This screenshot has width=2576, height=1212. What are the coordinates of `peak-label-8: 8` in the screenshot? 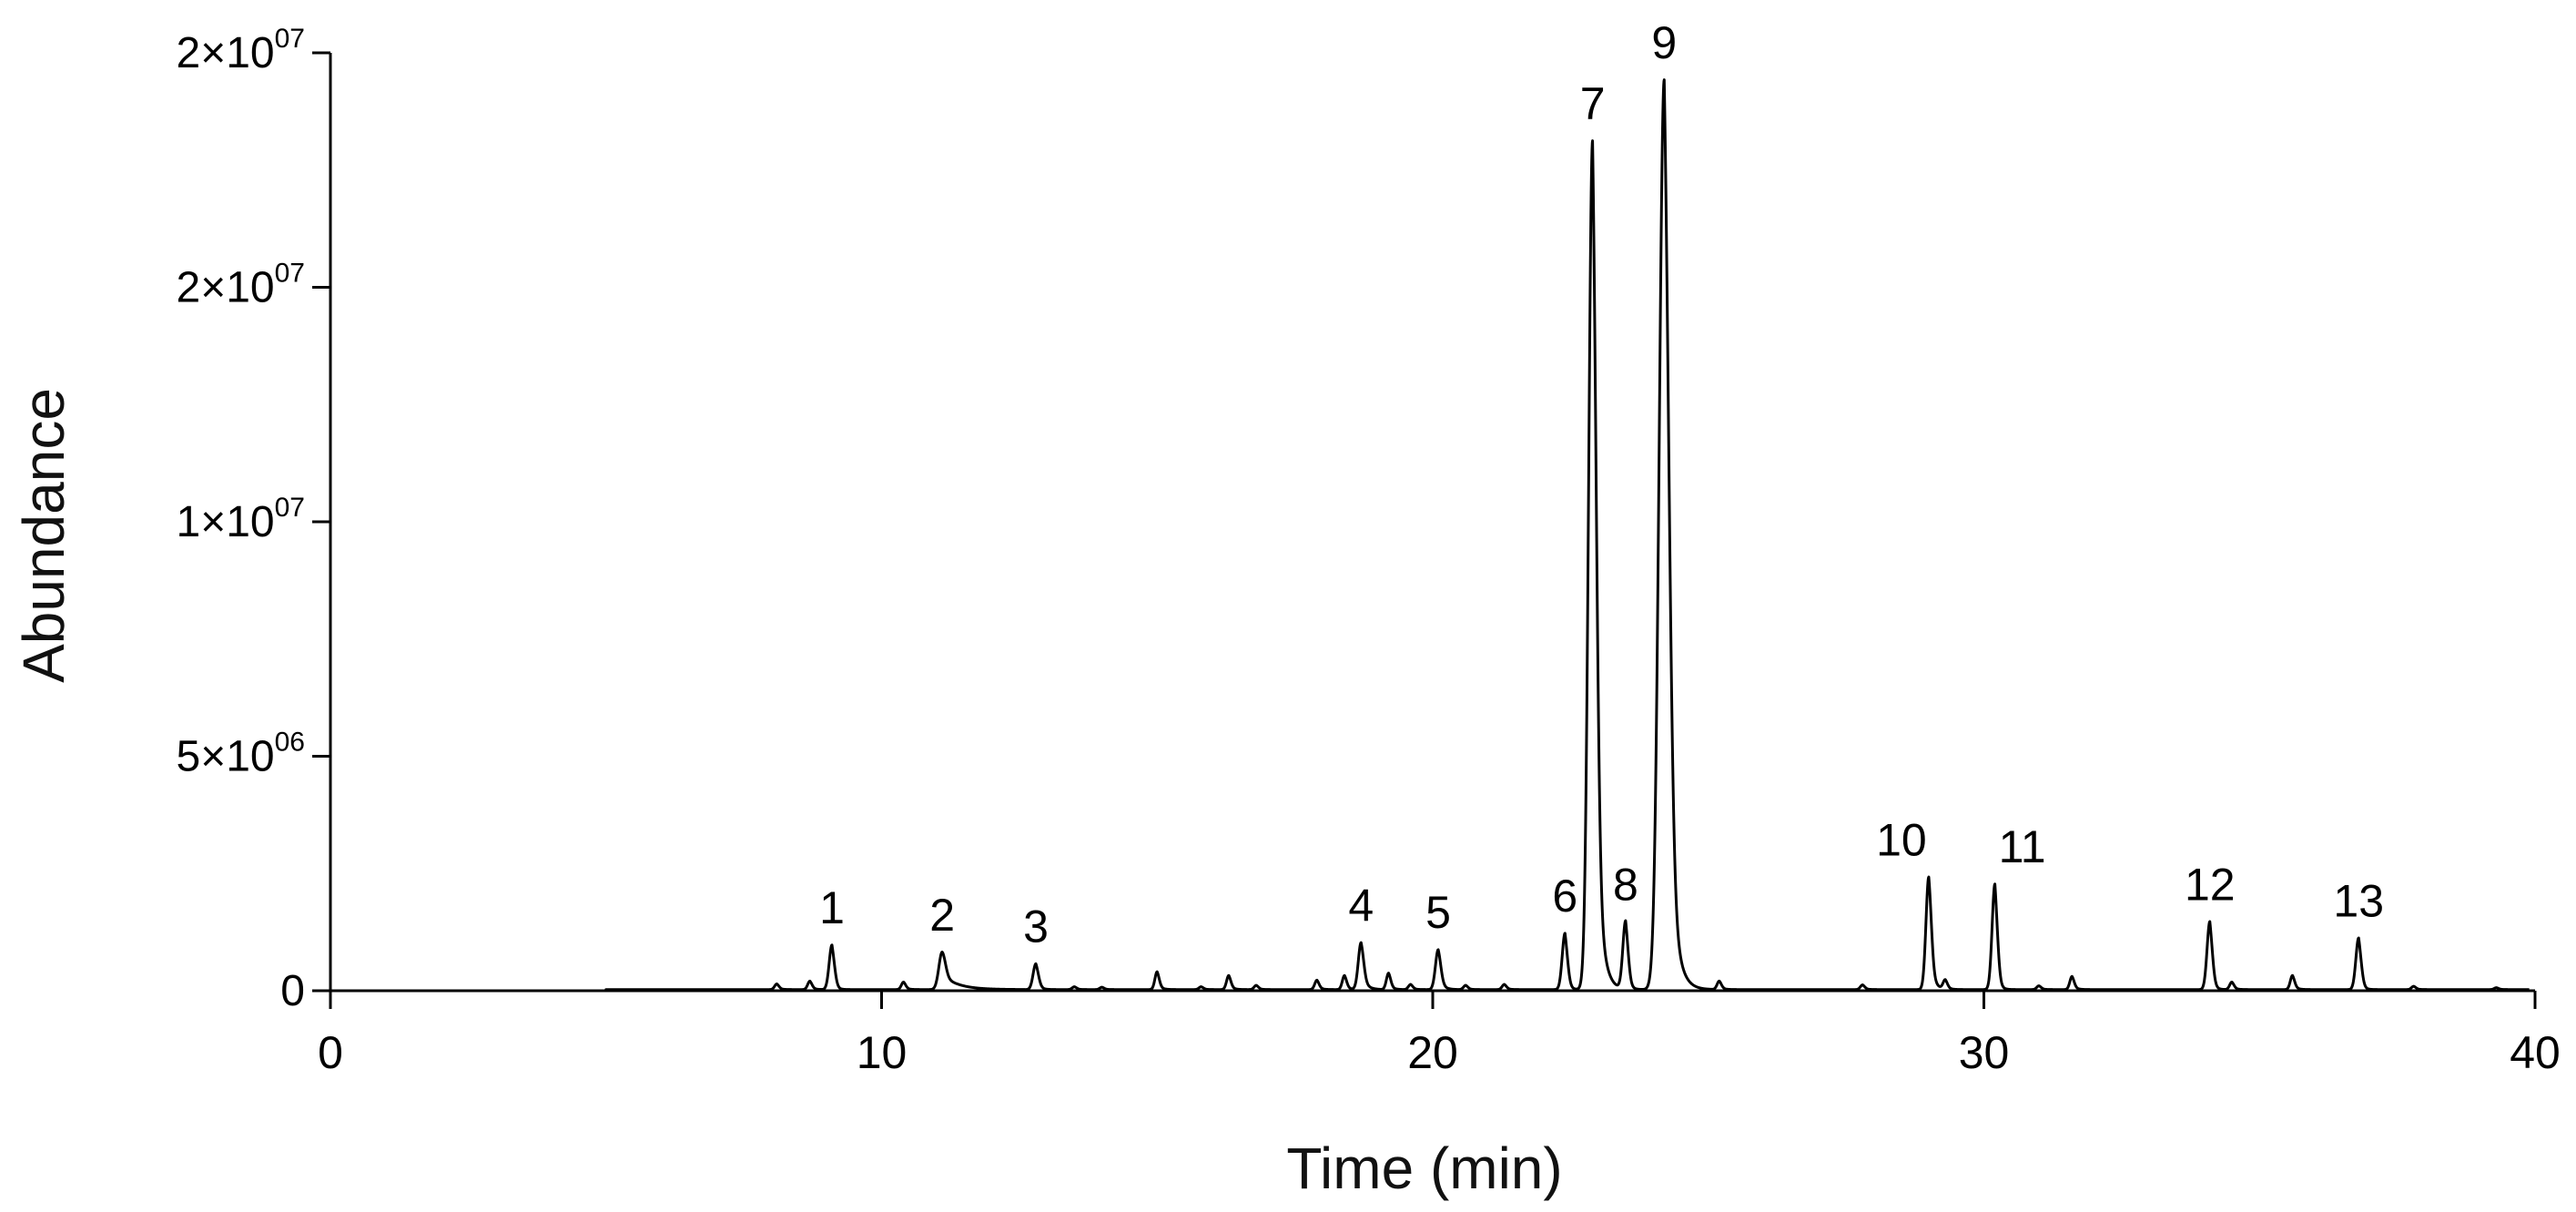 It's located at (1625, 884).